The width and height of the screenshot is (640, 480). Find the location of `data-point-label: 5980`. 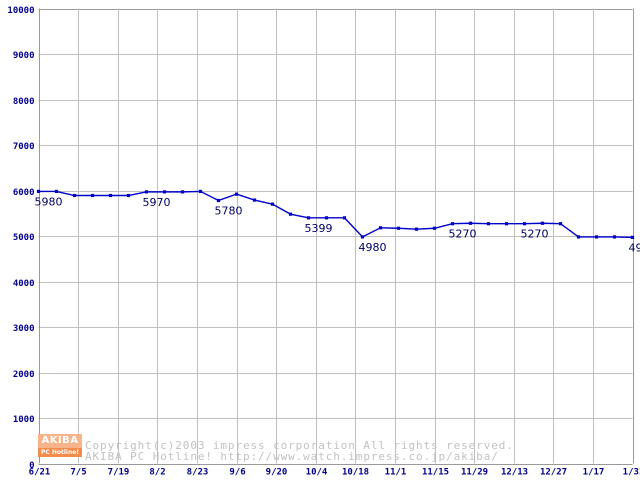

data-point-label: 5980 is located at coordinates (49, 201).